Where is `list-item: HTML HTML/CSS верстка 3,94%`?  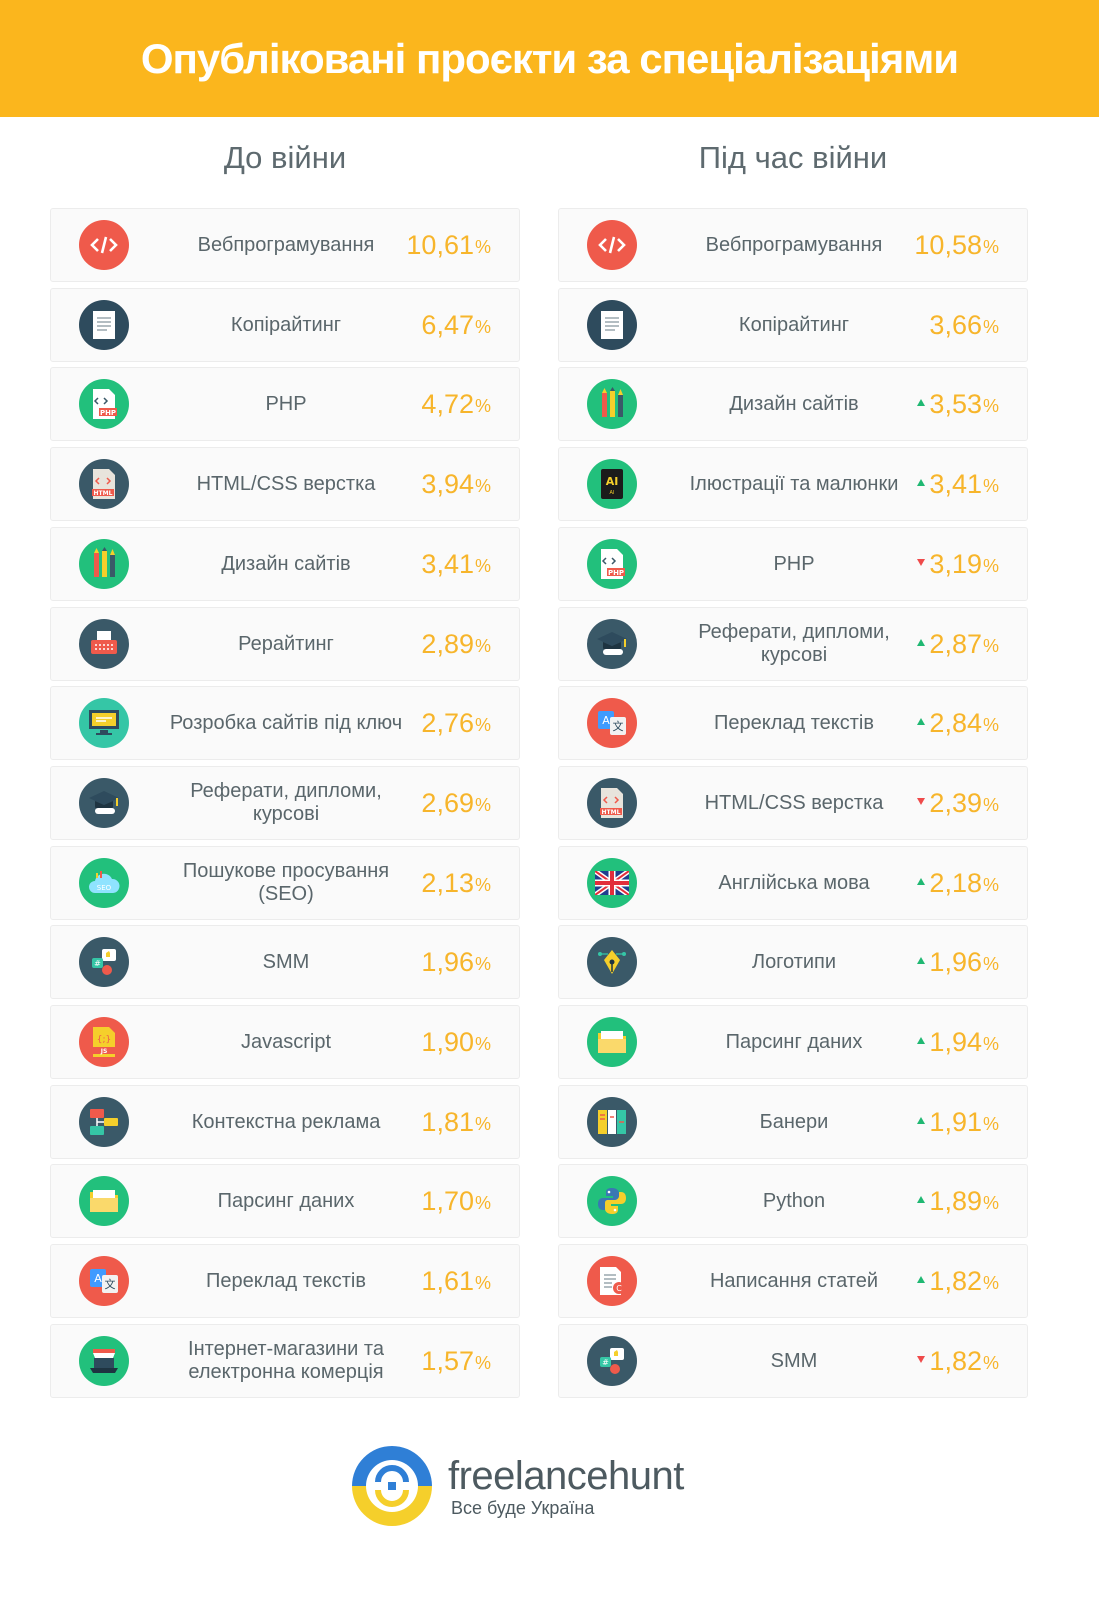 list-item: HTML HTML/CSS верстка 3,94% is located at coordinates (285, 484).